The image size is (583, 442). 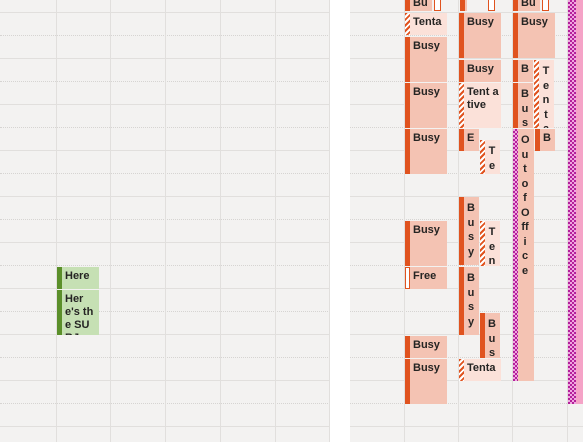 What do you see at coordinates (480, 105) in the screenshot?
I see `appointment: Tent ative` at bounding box center [480, 105].